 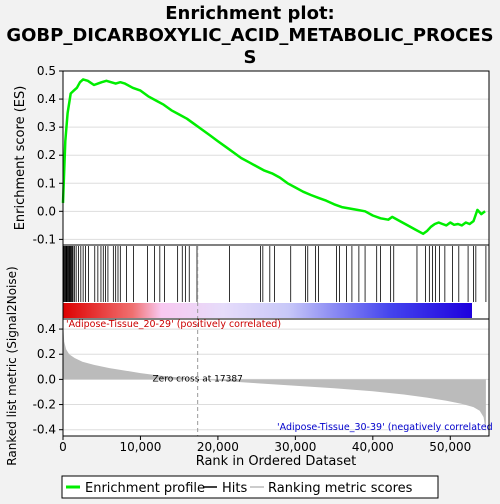 I want to click on metric-y-axis-ticks: -0.4 -0.2 0.0 0.2 0.4, so click(x=48, y=379).